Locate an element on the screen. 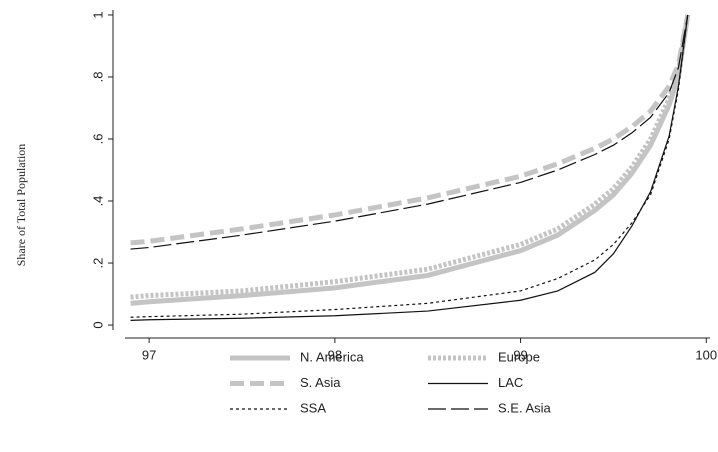 The width and height of the screenshot is (718, 452). legend-label: Europe is located at coordinates (519, 356).